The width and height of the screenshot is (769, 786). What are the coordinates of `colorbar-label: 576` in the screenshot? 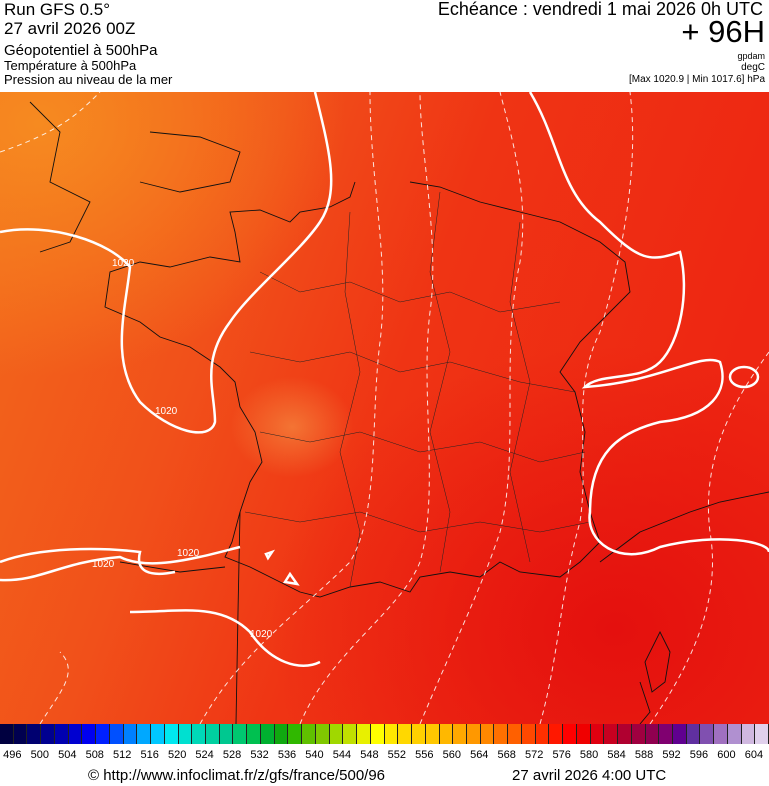 It's located at (561, 755).